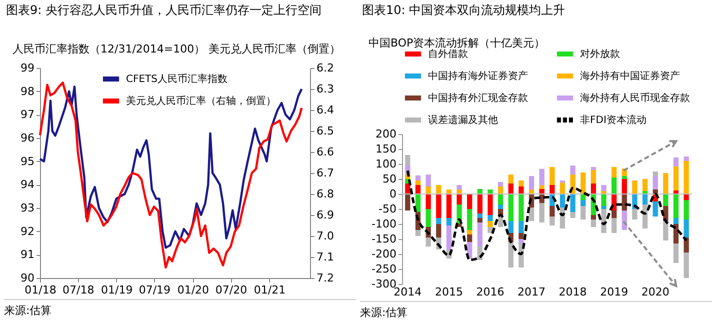 The width and height of the screenshot is (712, 331). I want to click on y2-tick-label: 6.4, so click(325, 110).